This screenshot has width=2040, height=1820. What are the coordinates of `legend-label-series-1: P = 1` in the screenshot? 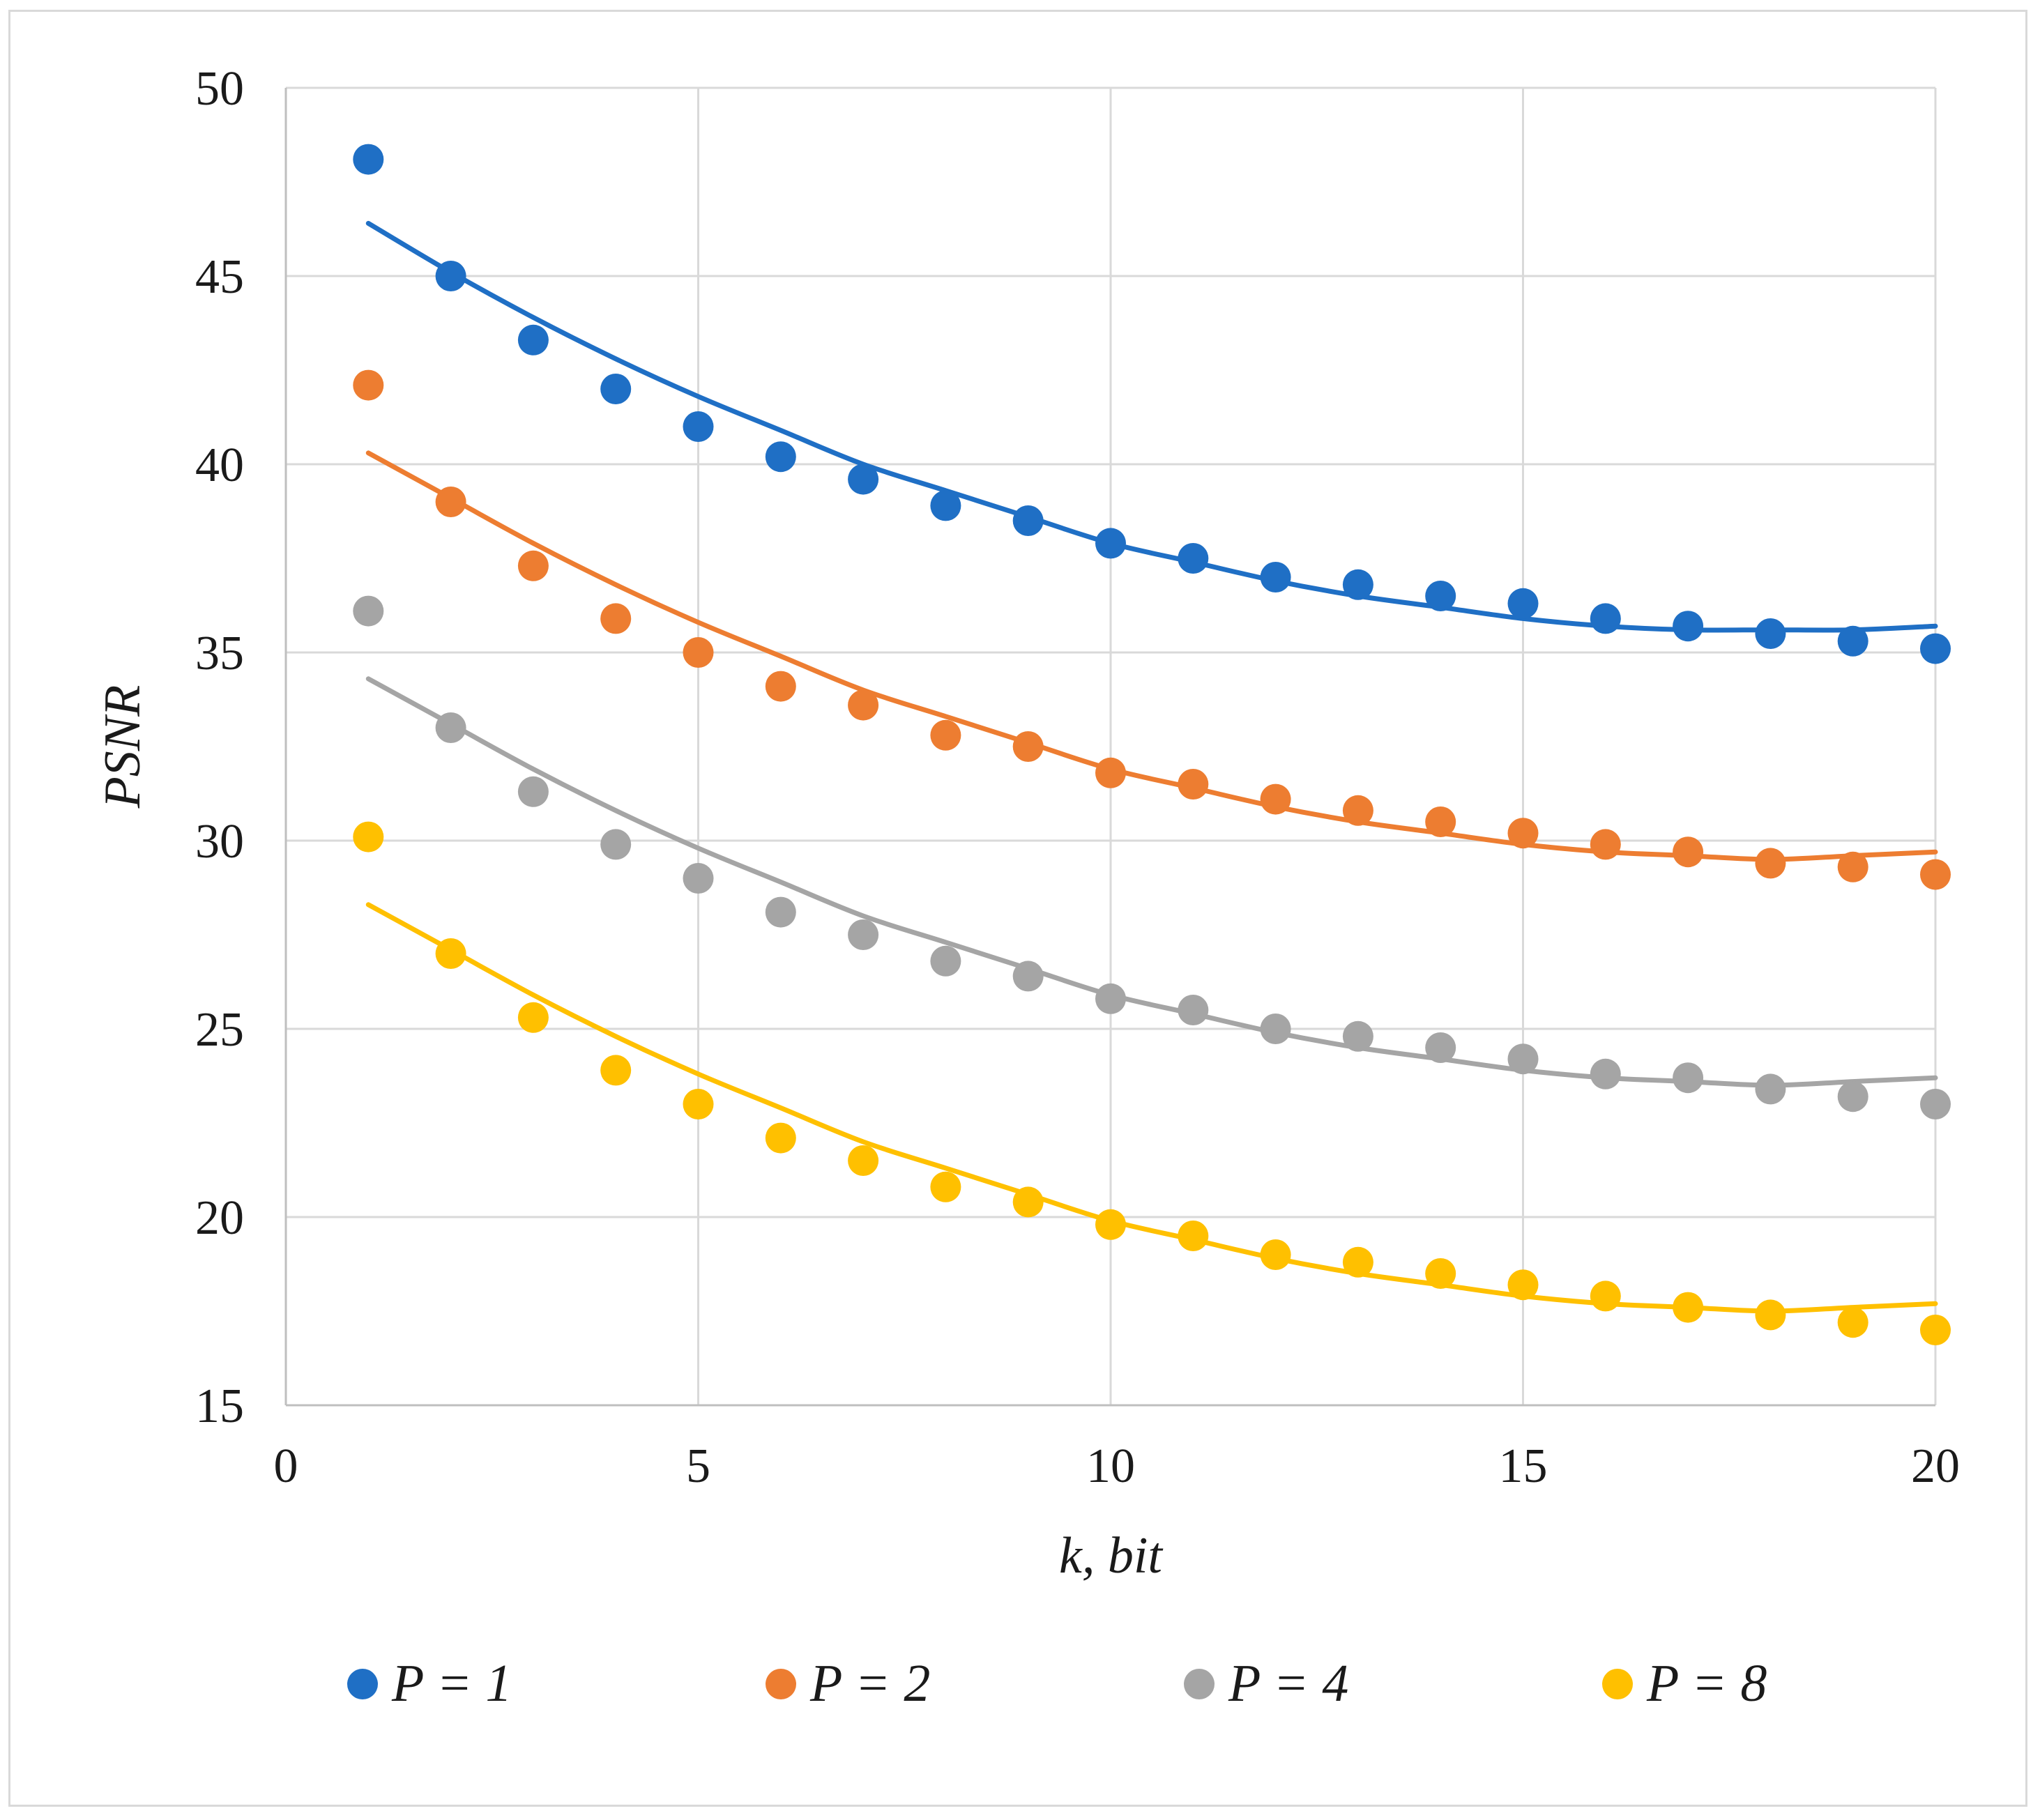 It's located at (452, 1684).